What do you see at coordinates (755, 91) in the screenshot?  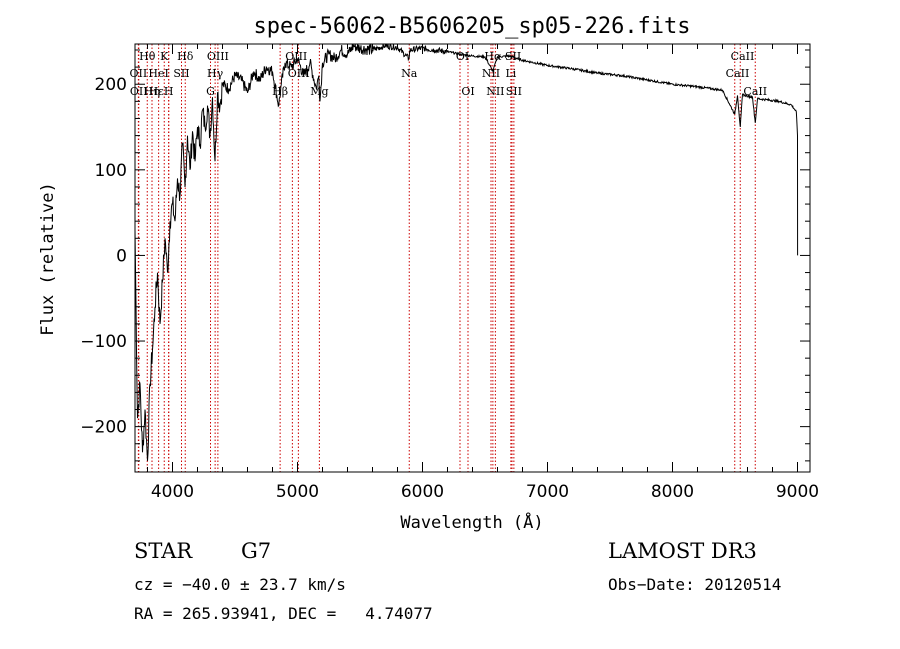 I see `line-label-28: CaII` at bounding box center [755, 91].